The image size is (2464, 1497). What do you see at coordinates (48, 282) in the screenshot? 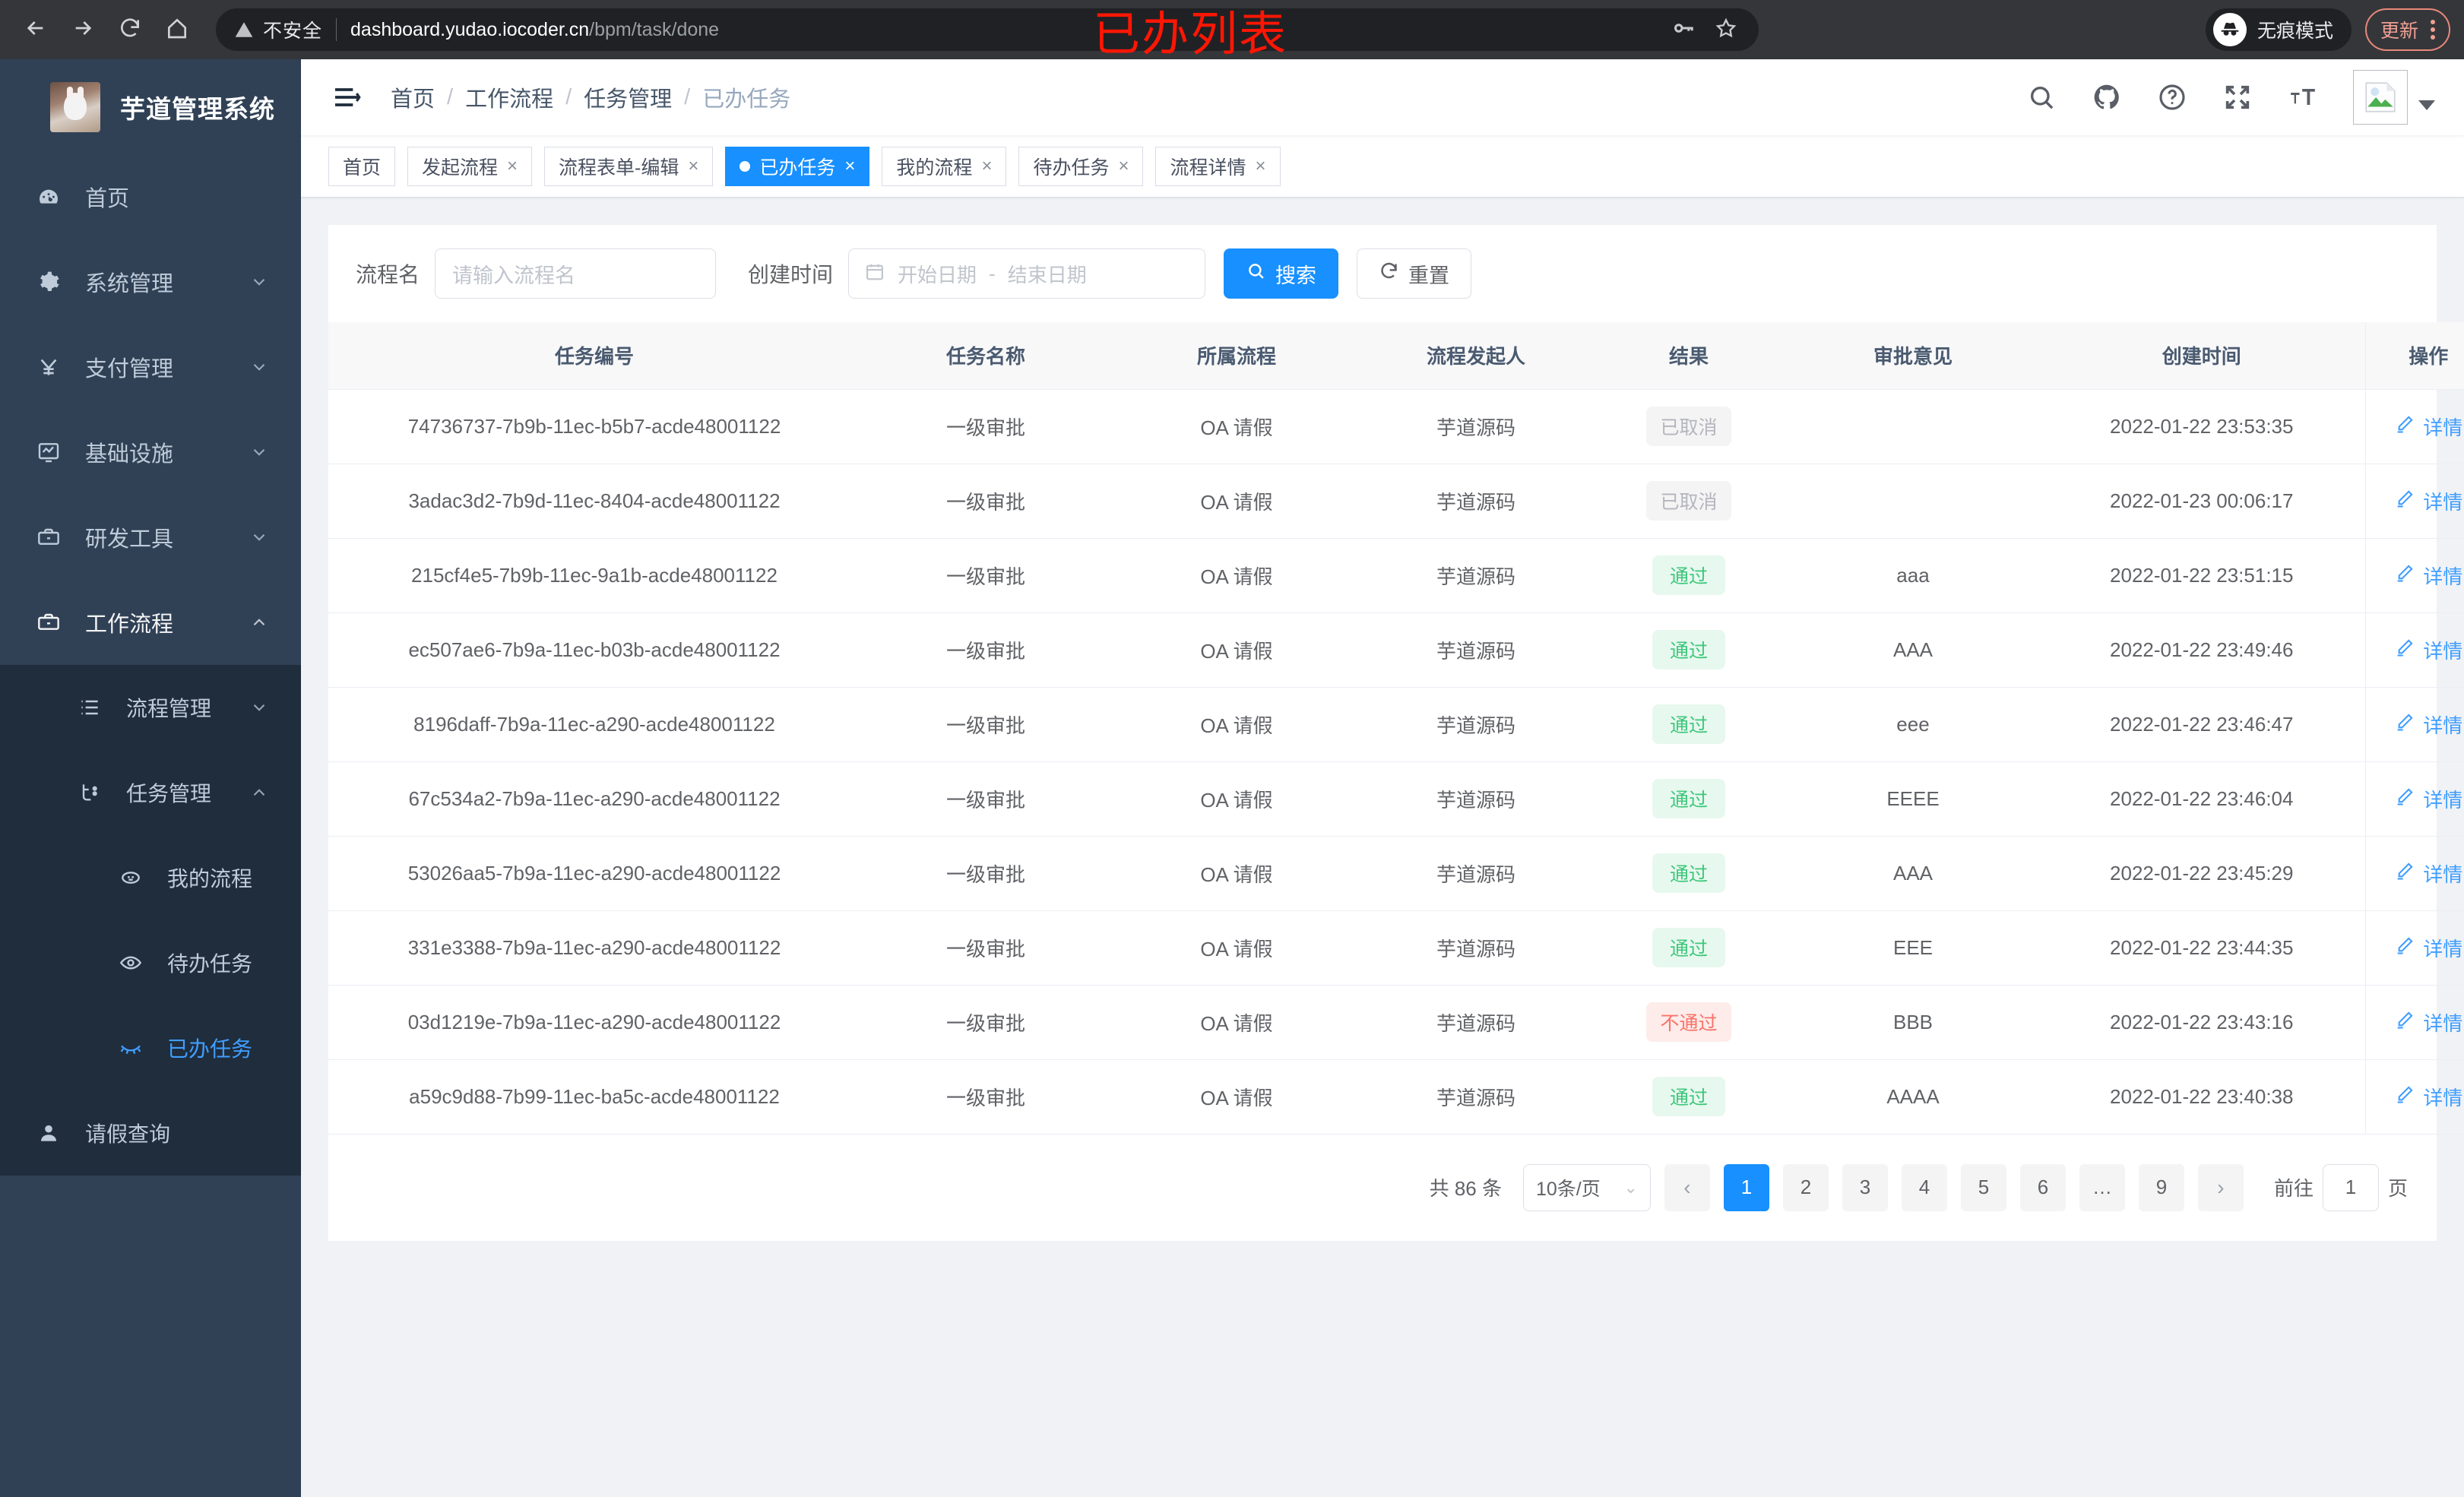
I see `gear-icon` at bounding box center [48, 282].